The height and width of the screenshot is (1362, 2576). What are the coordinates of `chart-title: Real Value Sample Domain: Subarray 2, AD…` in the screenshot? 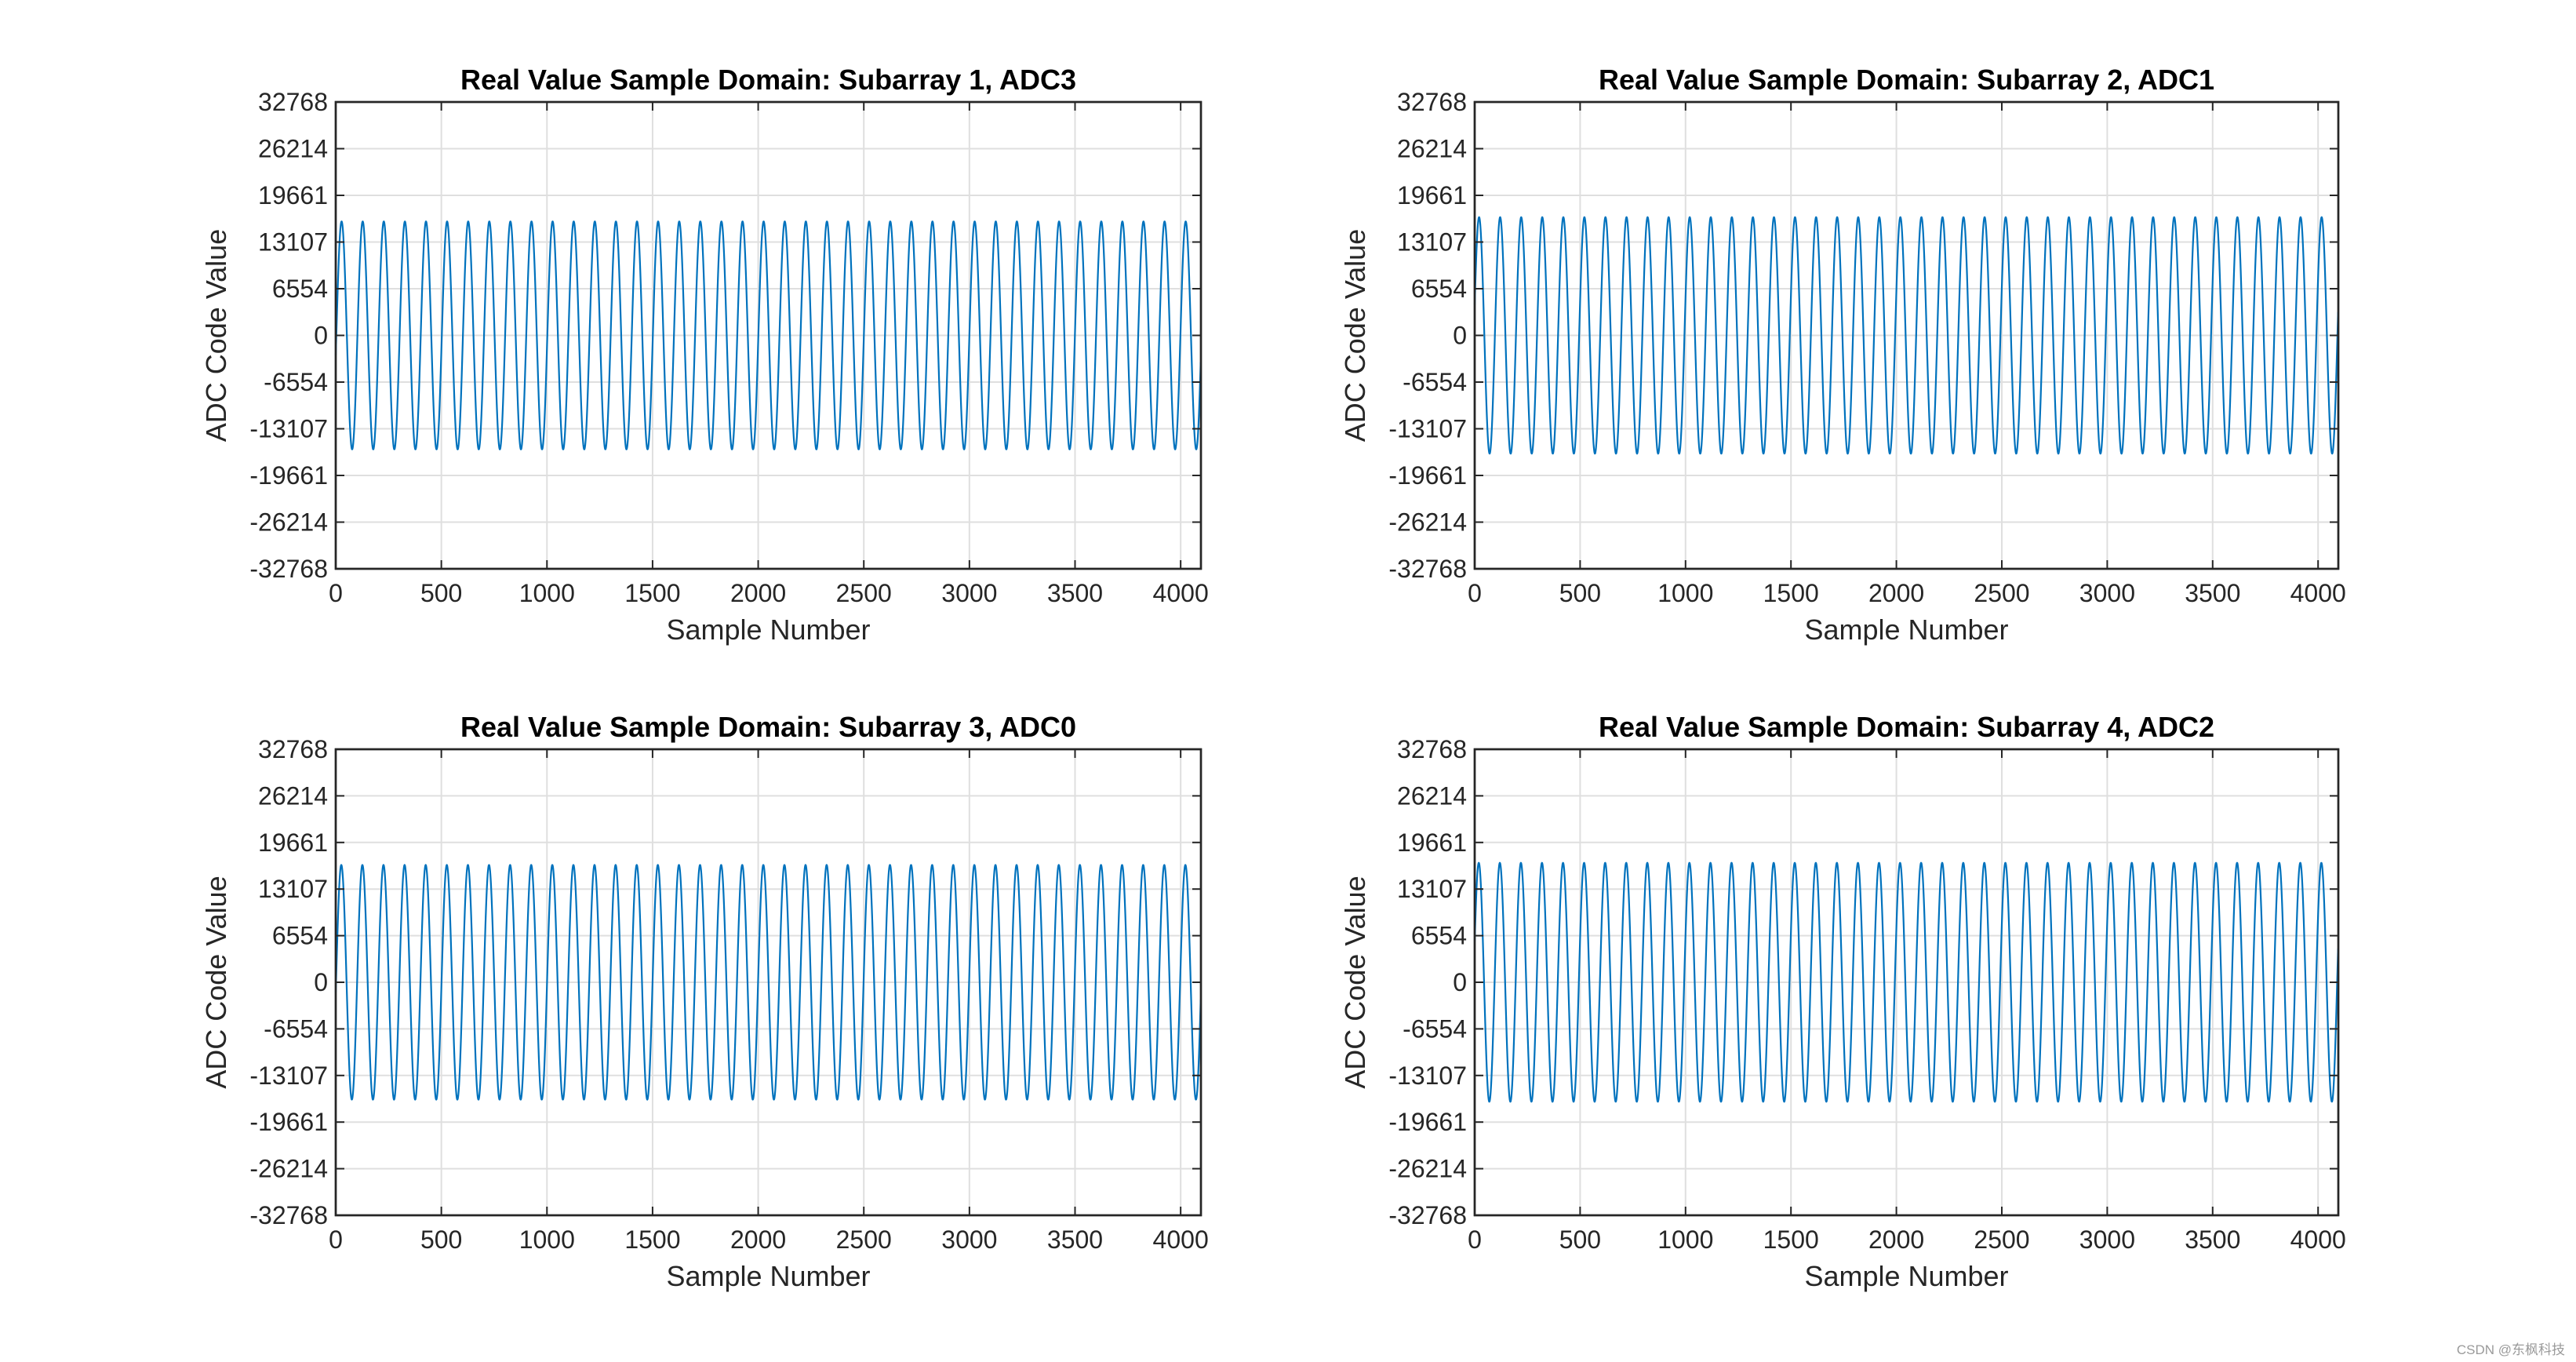 It's located at (1906, 80).